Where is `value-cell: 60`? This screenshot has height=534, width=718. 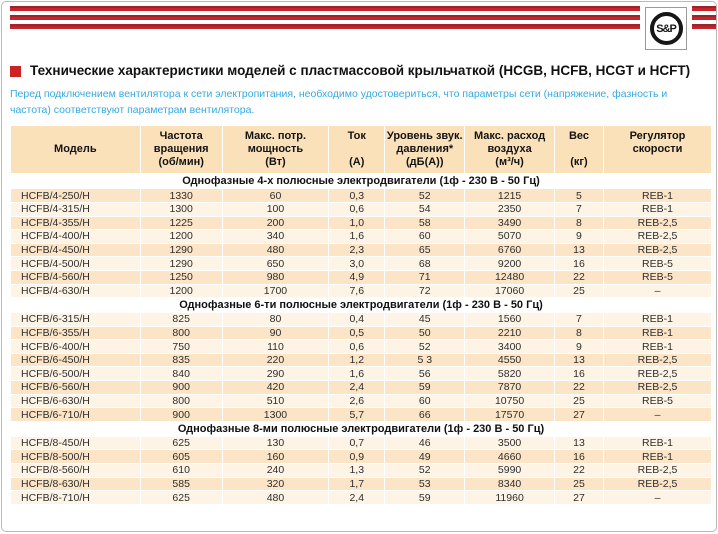
value-cell: 60 is located at coordinates (425, 236).